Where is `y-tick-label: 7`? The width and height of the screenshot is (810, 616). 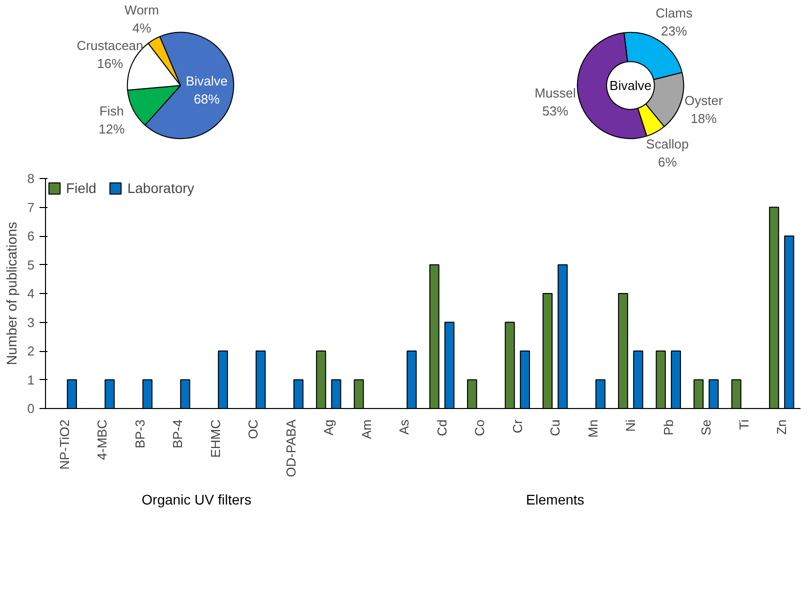
y-tick-label: 7 is located at coordinates (31, 207).